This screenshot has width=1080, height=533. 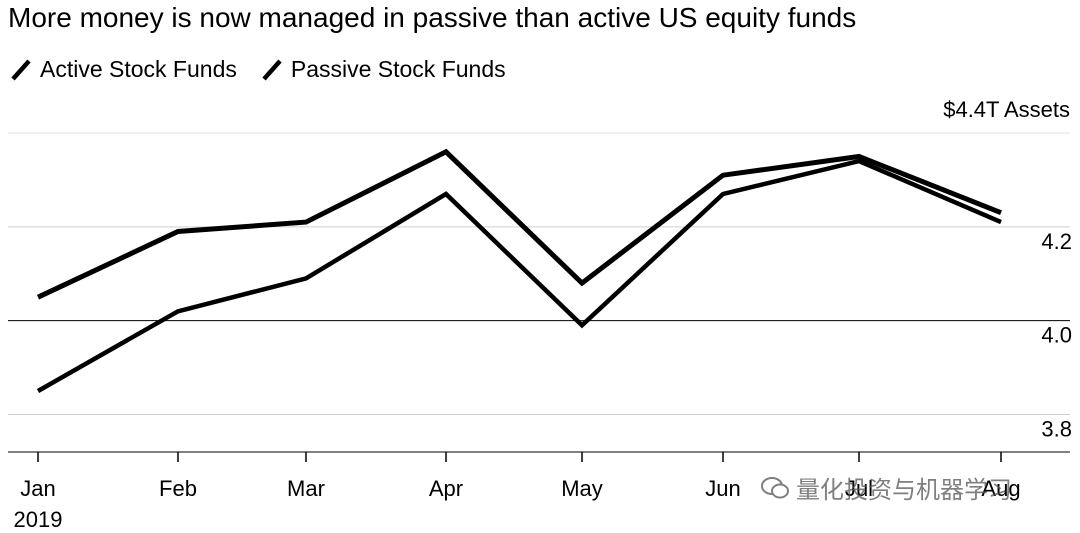 I want to click on year-label: 2019, so click(x=38, y=519).